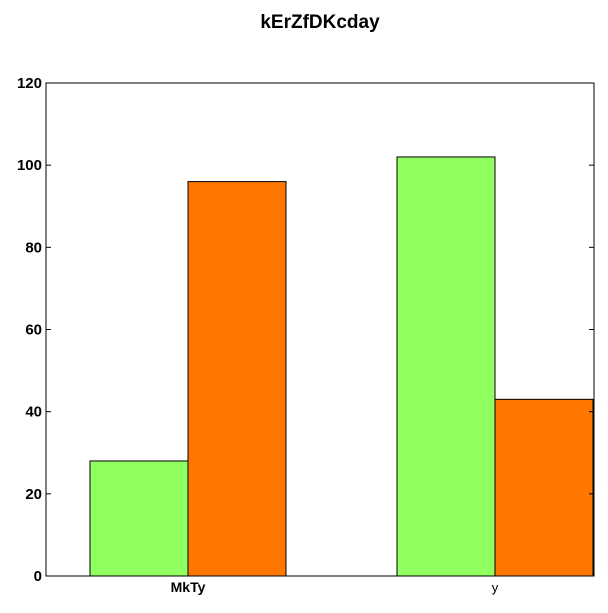 This screenshot has width=608, height=613. I want to click on y-tick-label: 40, so click(33, 412).